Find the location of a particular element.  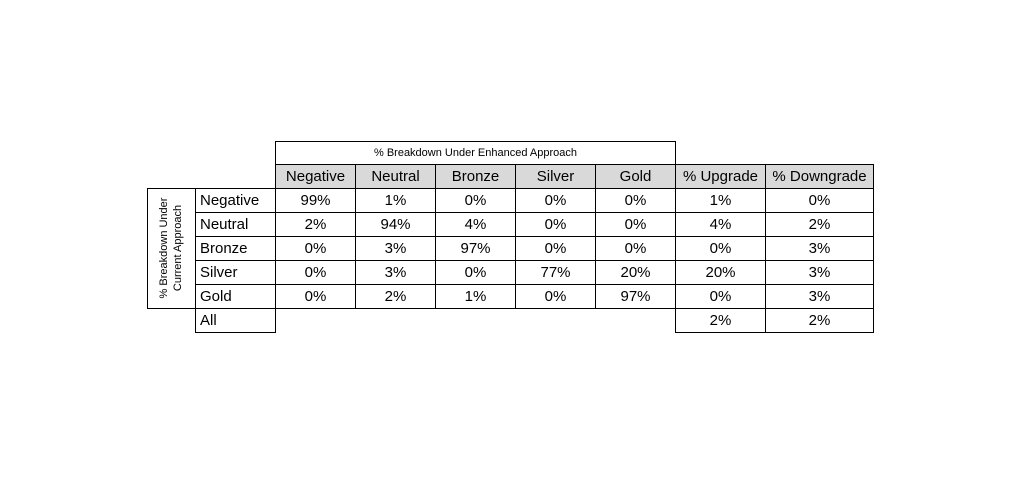

data-cell: 99% is located at coordinates (315, 200).